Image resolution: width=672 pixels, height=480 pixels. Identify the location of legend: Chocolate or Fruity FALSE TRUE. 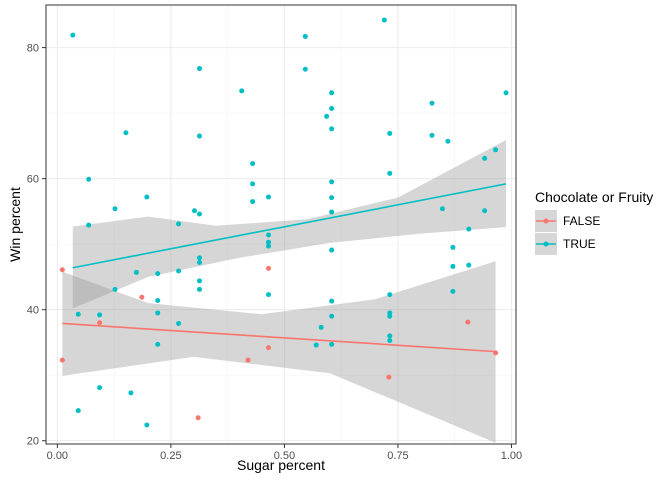
(594, 222).